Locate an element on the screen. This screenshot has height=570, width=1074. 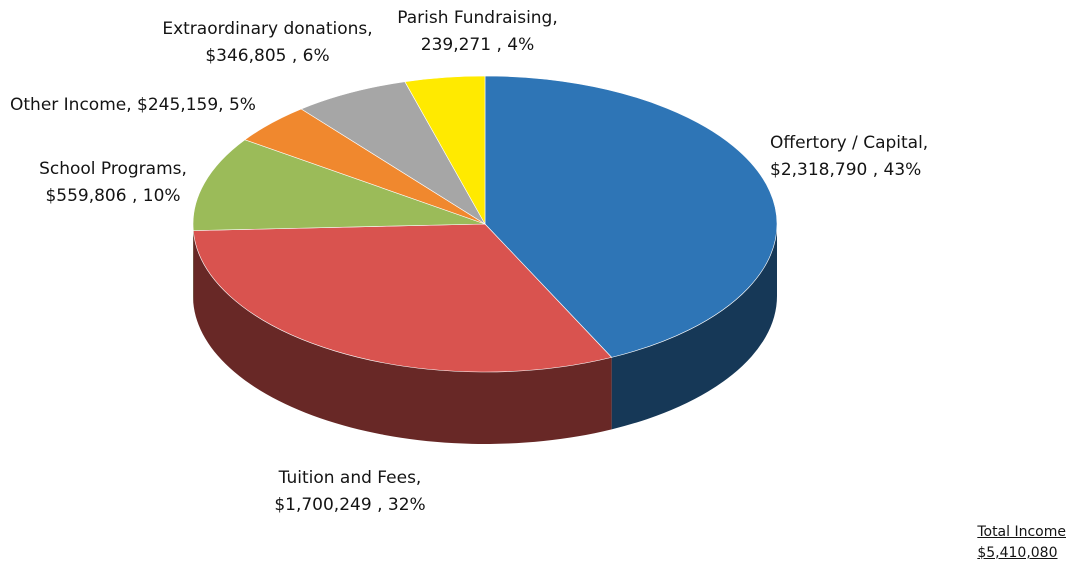
label-school-value: $559,806 , 10% is located at coordinates (113, 196).